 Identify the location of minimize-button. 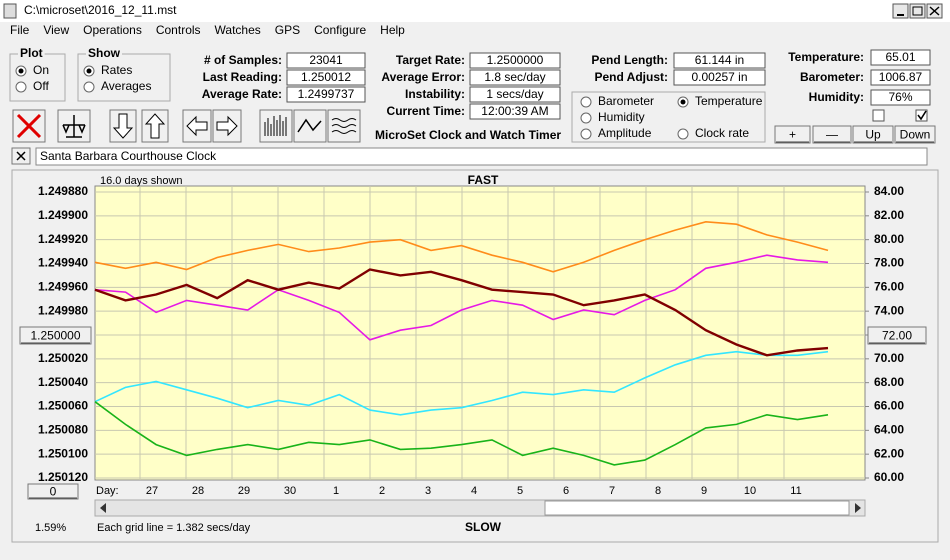
(900, 11).